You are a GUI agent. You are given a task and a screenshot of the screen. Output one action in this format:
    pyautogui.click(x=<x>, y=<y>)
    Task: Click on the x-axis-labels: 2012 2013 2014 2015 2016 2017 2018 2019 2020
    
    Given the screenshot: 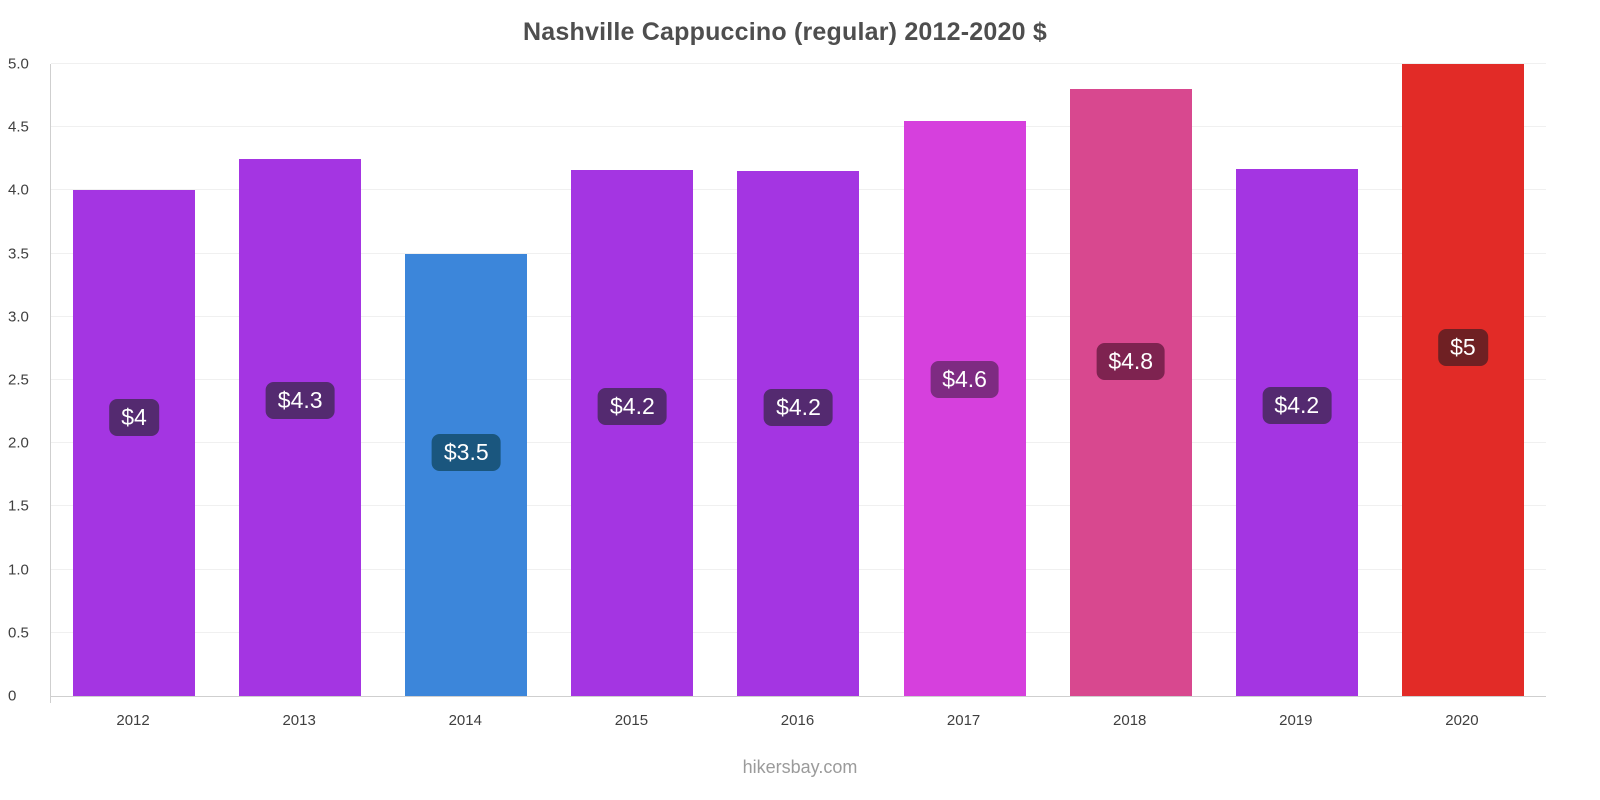 What is the action you would take?
    pyautogui.click(x=797, y=724)
    